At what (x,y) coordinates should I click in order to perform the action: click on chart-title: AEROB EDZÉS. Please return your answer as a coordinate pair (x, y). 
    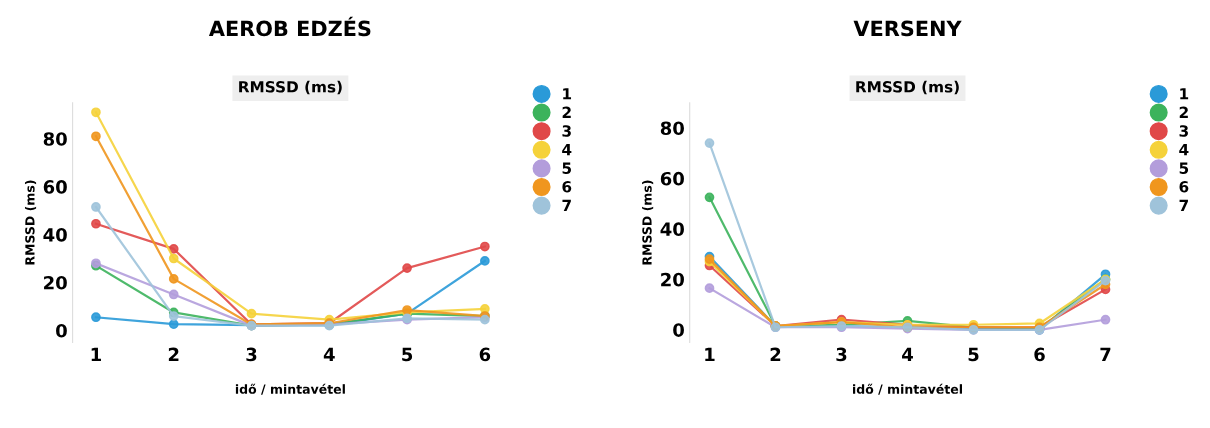
    Looking at the image, I should click on (289, 26).